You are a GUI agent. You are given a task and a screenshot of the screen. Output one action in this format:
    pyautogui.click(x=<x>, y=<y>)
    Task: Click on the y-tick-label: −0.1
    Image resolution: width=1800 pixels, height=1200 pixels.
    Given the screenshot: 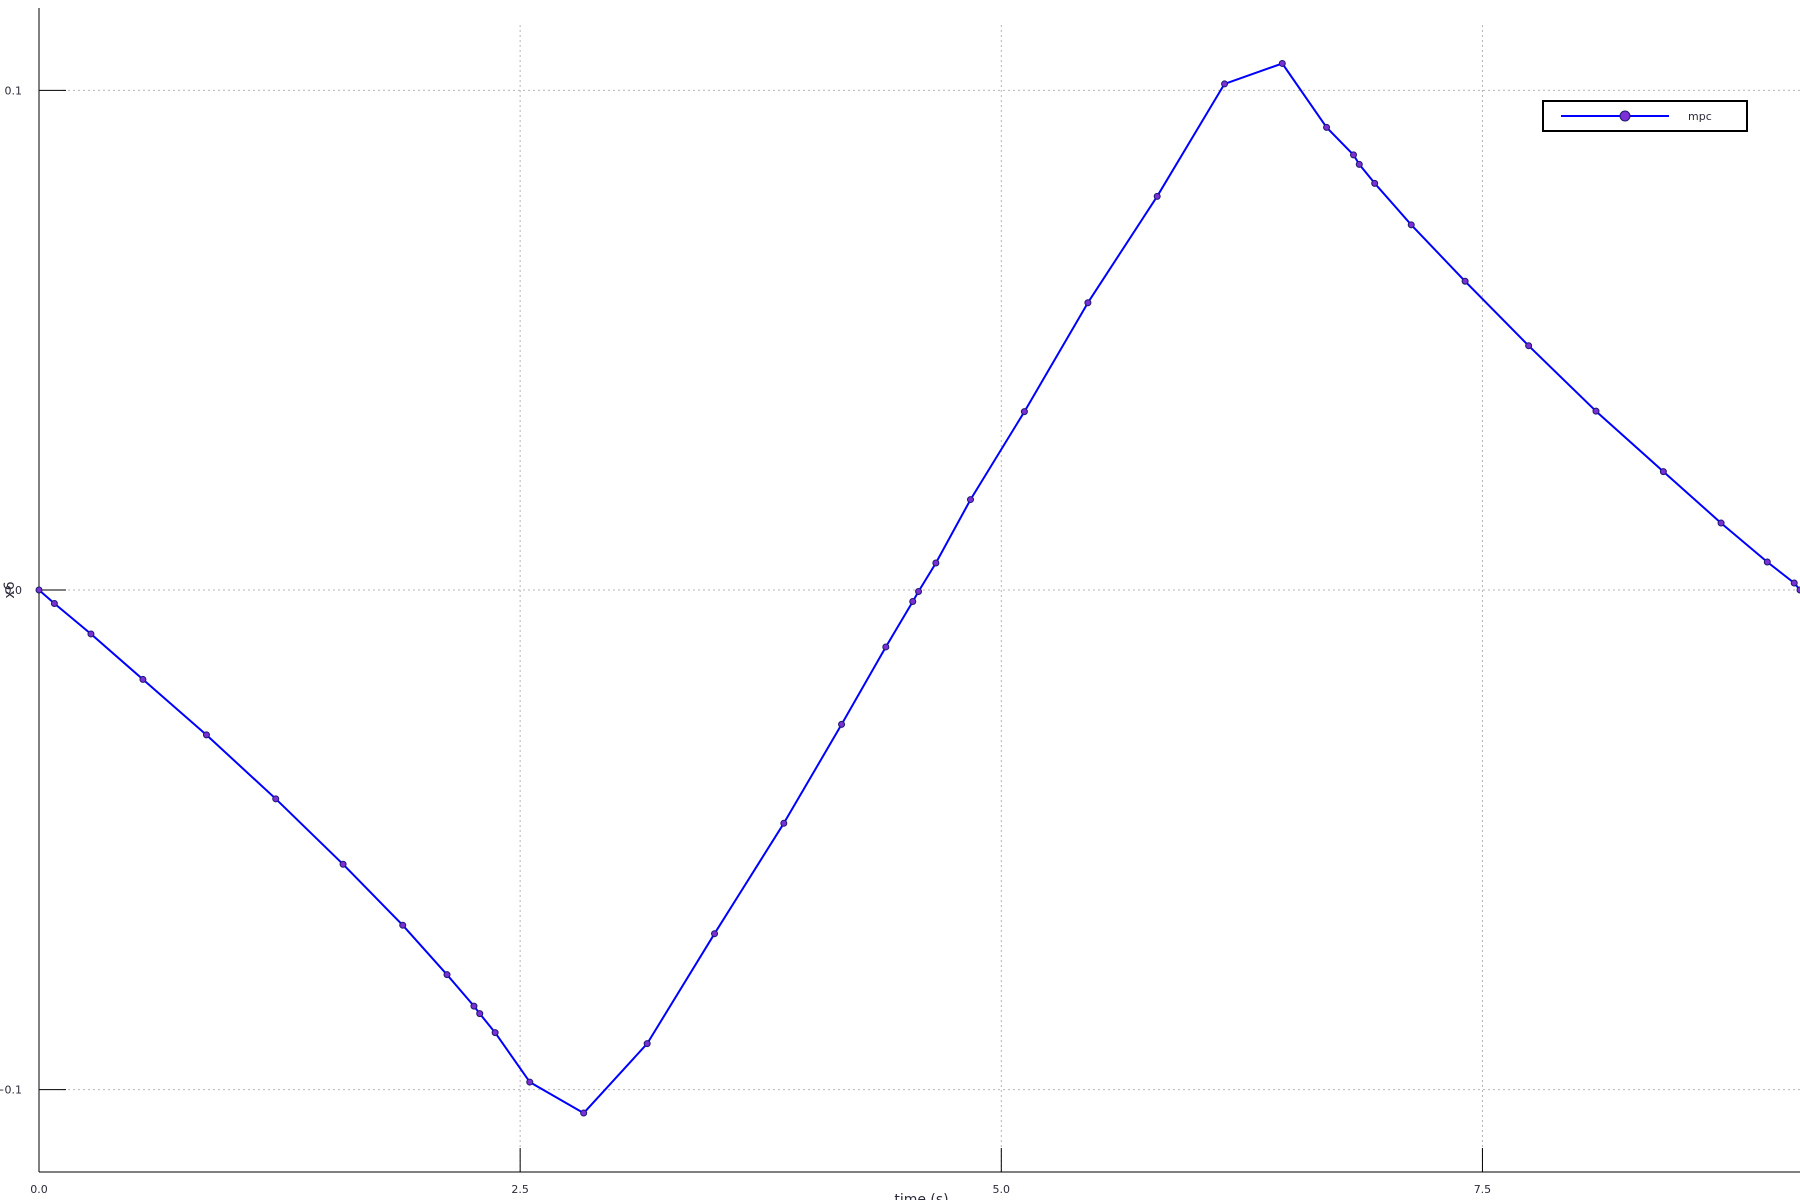 What is the action you would take?
    pyautogui.click(x=11, y=1090)
    